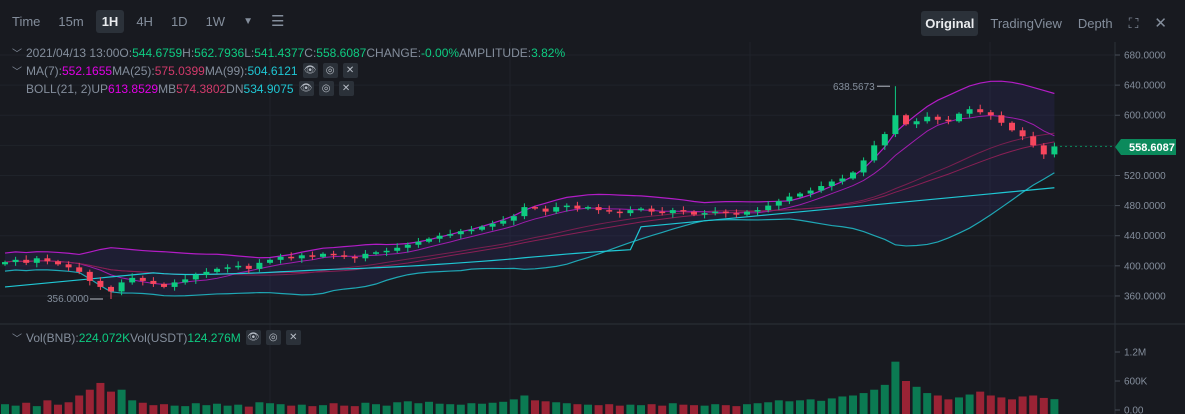  I want to click on interval-15m: 15m, so click(71, 21).